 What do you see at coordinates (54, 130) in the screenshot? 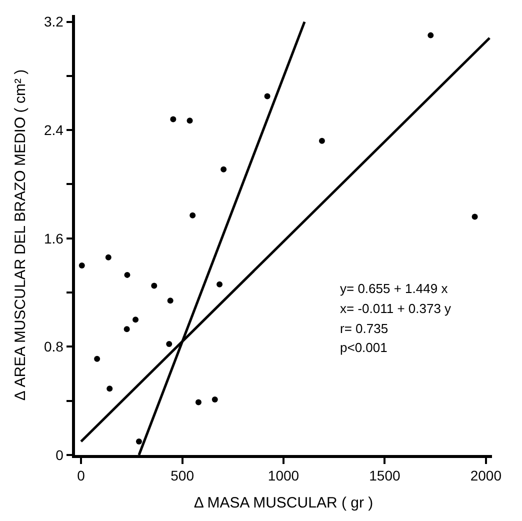
I see `y-tick-label: 2.4` at bounding box center [54, 130].